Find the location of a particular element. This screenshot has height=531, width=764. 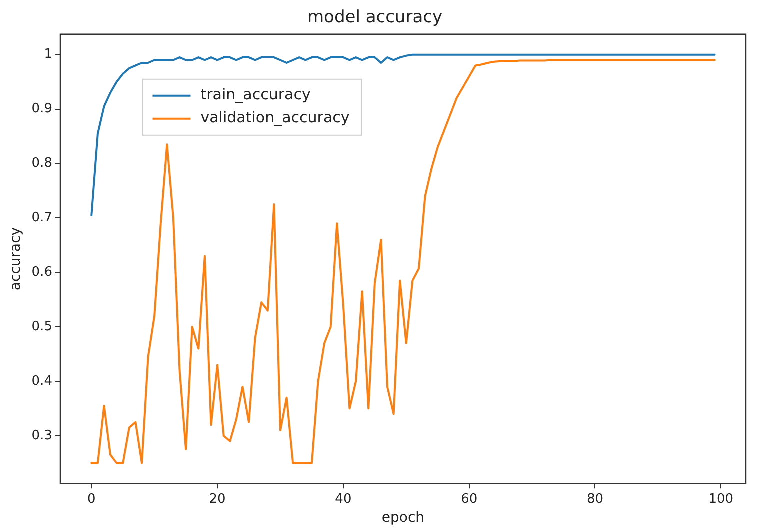

y-tick-label: 0.4 is located at coordinates (42, 381).